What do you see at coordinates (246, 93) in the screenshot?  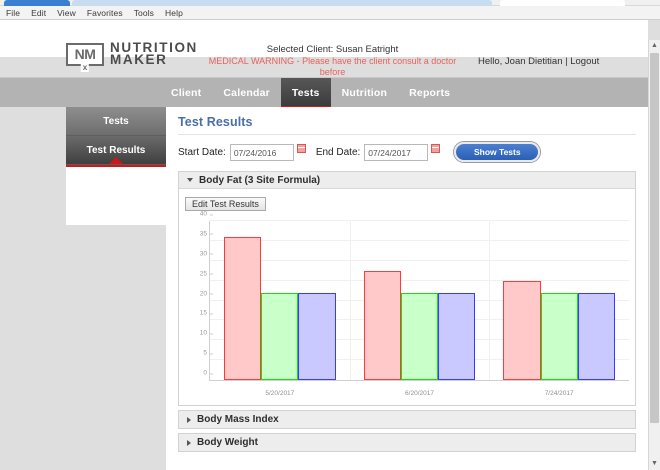 I see `nav-item-calendar: Calendar` at bounding box center [246, 93].